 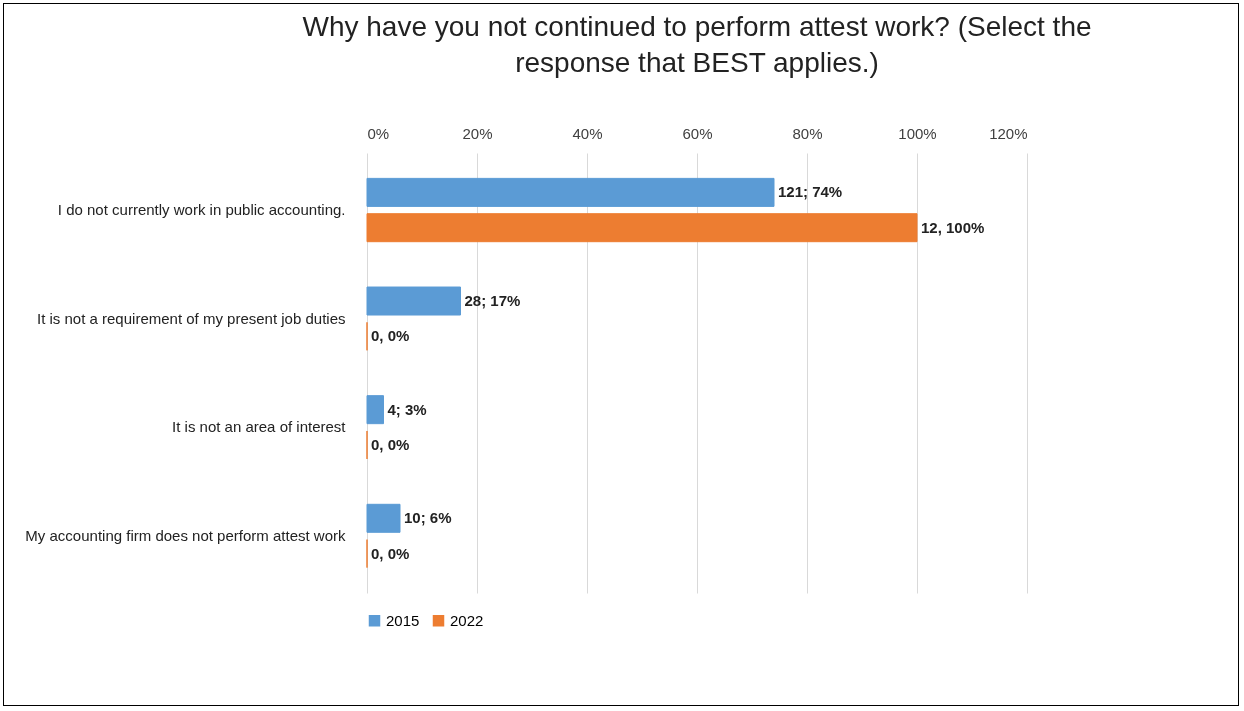 What do you see at coordinates (191, 318) in the screenshot?
I see `y-tick-label: It is not a requirement of my present job duties` at bounding box center [191, 318].